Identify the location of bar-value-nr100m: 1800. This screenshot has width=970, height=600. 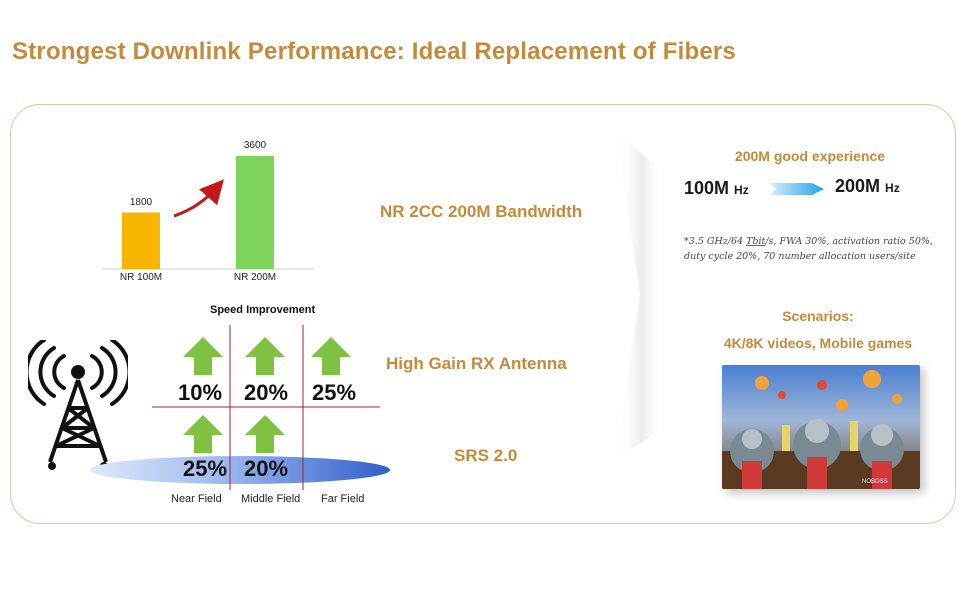
(141, 202).